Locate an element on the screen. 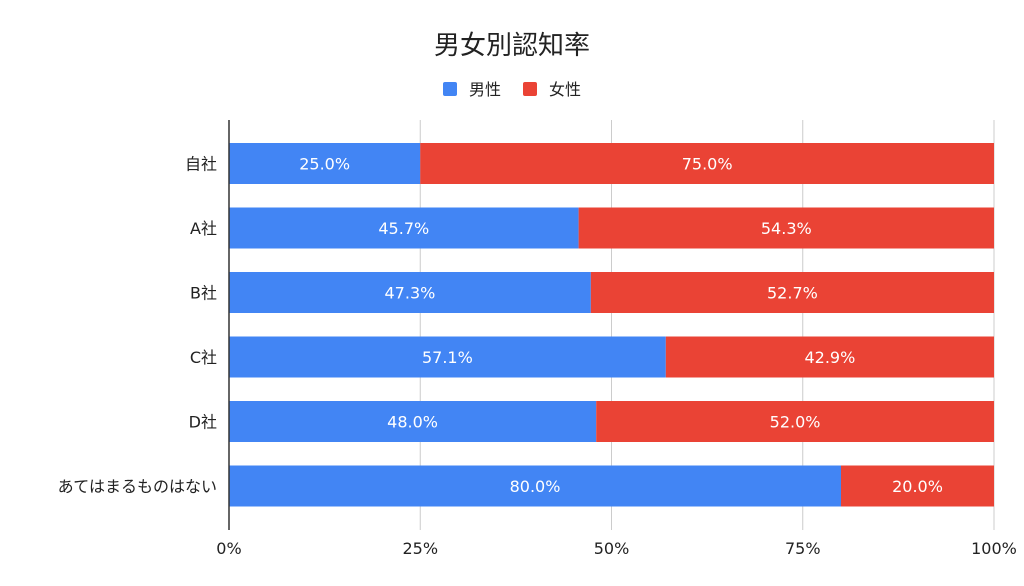  data-label-3-1: 47.3% is located at coordinates (410, 293).